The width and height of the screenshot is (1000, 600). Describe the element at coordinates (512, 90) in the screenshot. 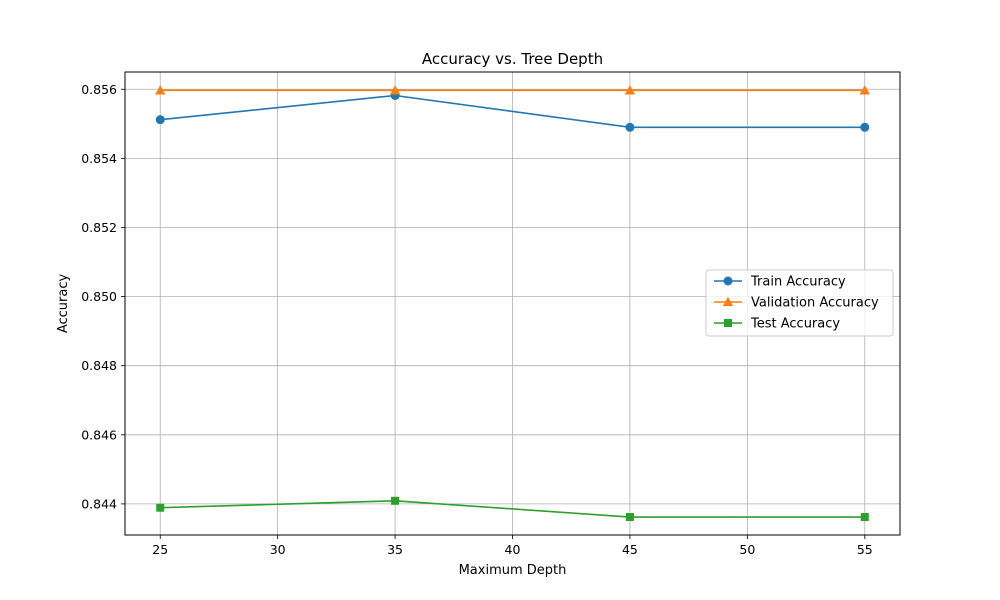

I see `validation-accuracy-series` at that location.